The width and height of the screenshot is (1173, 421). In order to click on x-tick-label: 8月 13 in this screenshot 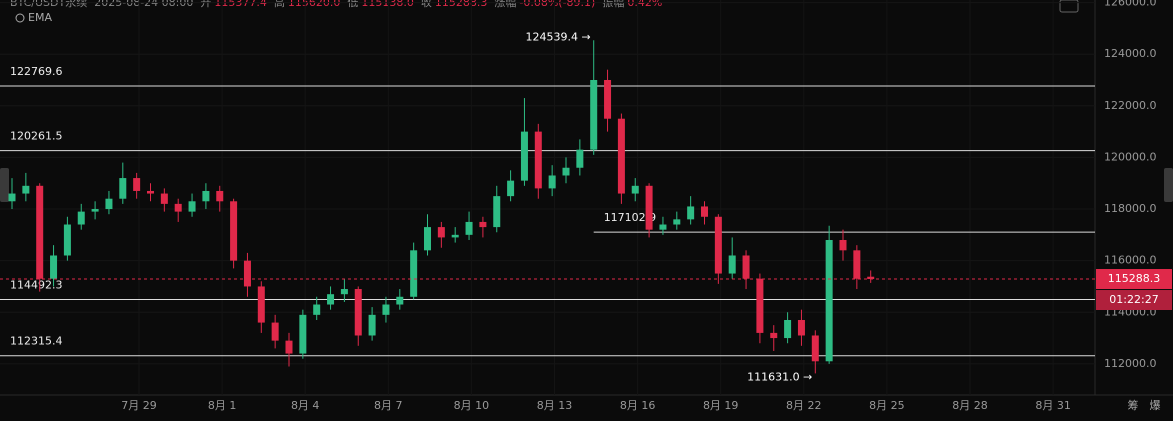, I will do `click(555, 405)`.